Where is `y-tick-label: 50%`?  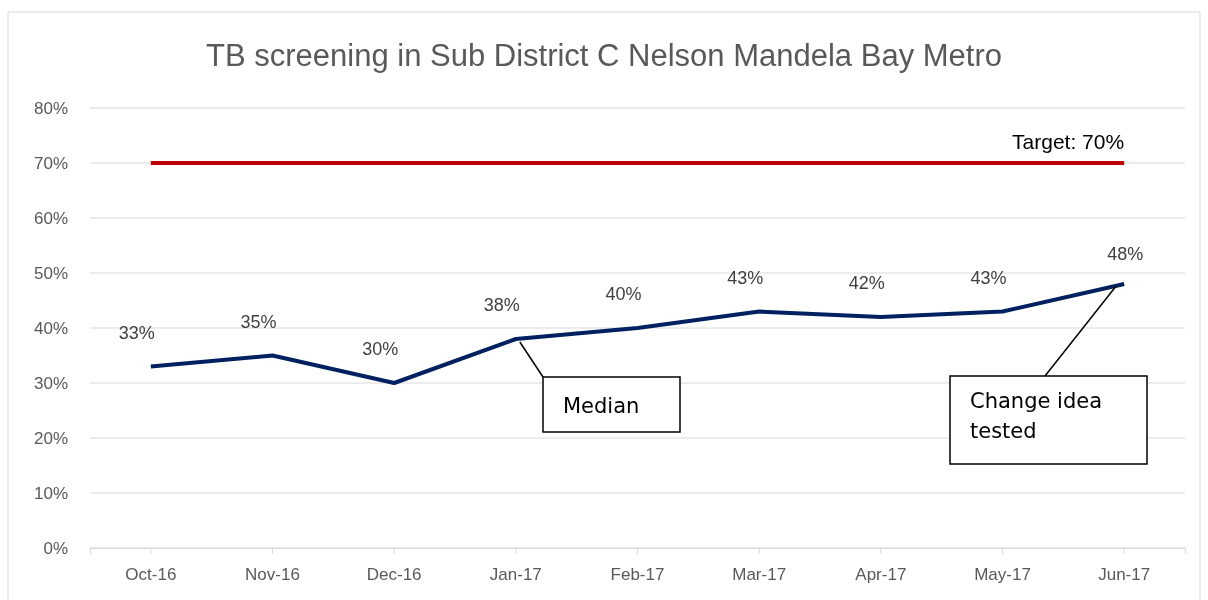 y-tick-label: 50% is located at coordinates (50, 273).